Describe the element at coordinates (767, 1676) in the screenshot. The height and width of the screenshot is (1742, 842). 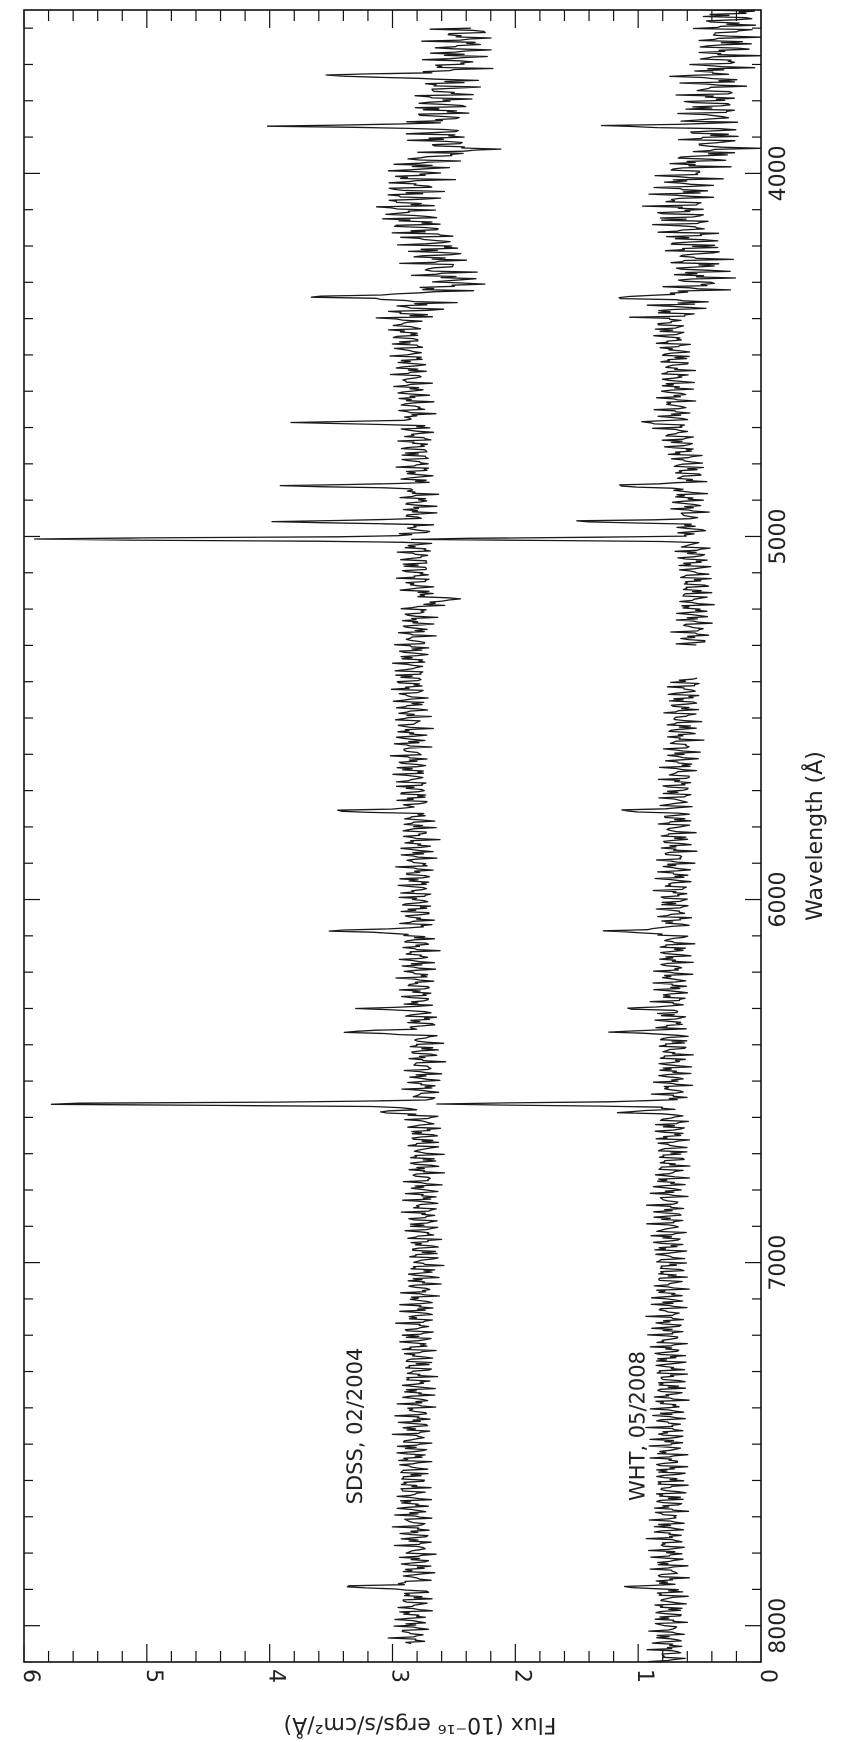
I see `y-tick-label: 0` at that location.